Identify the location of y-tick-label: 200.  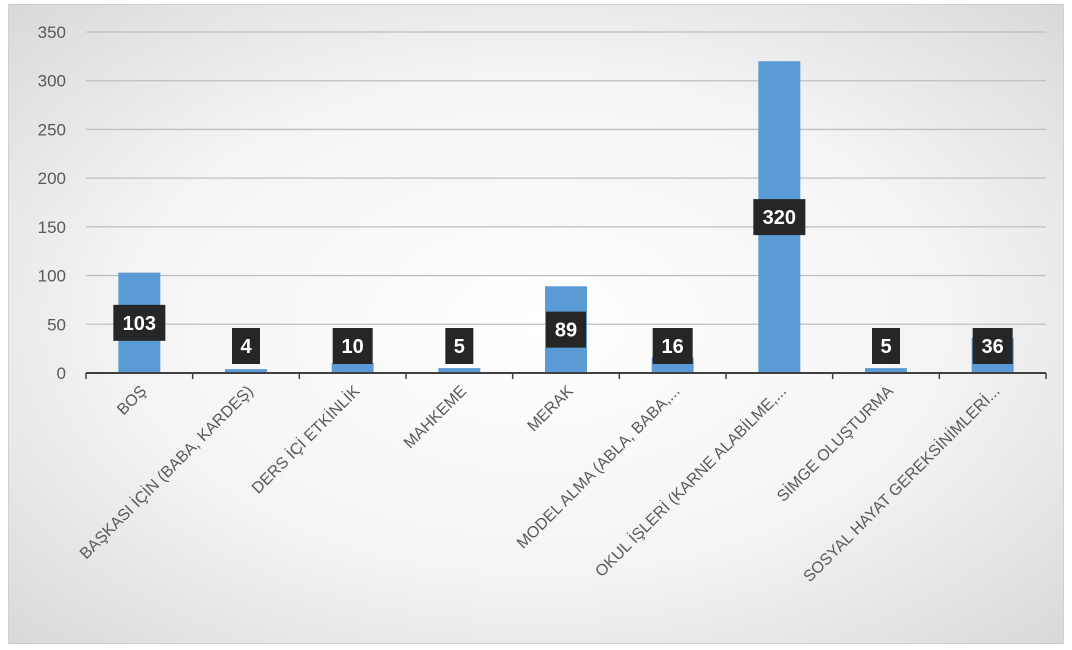
(52, 178).